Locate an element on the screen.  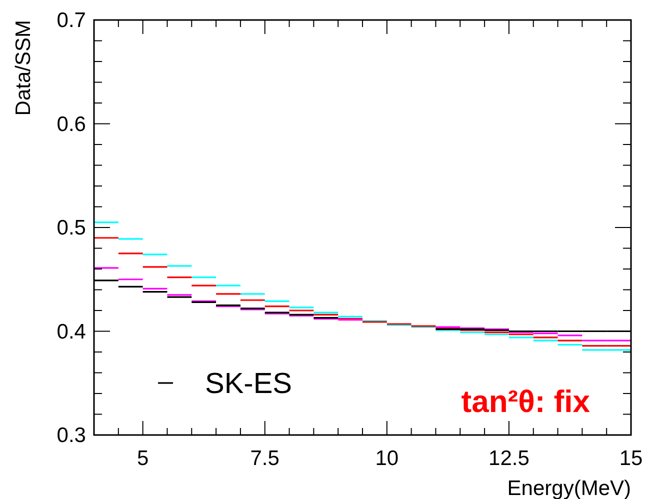
x-tick-label: 5 is located at coordinates (142, 458).